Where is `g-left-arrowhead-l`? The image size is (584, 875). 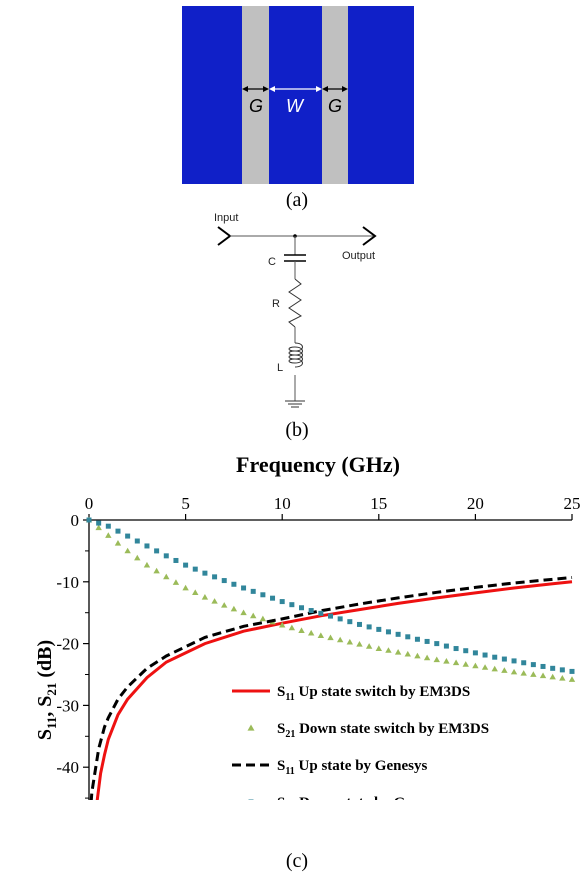 g-left-arrowhead-l is located at coordinates (245, 89).